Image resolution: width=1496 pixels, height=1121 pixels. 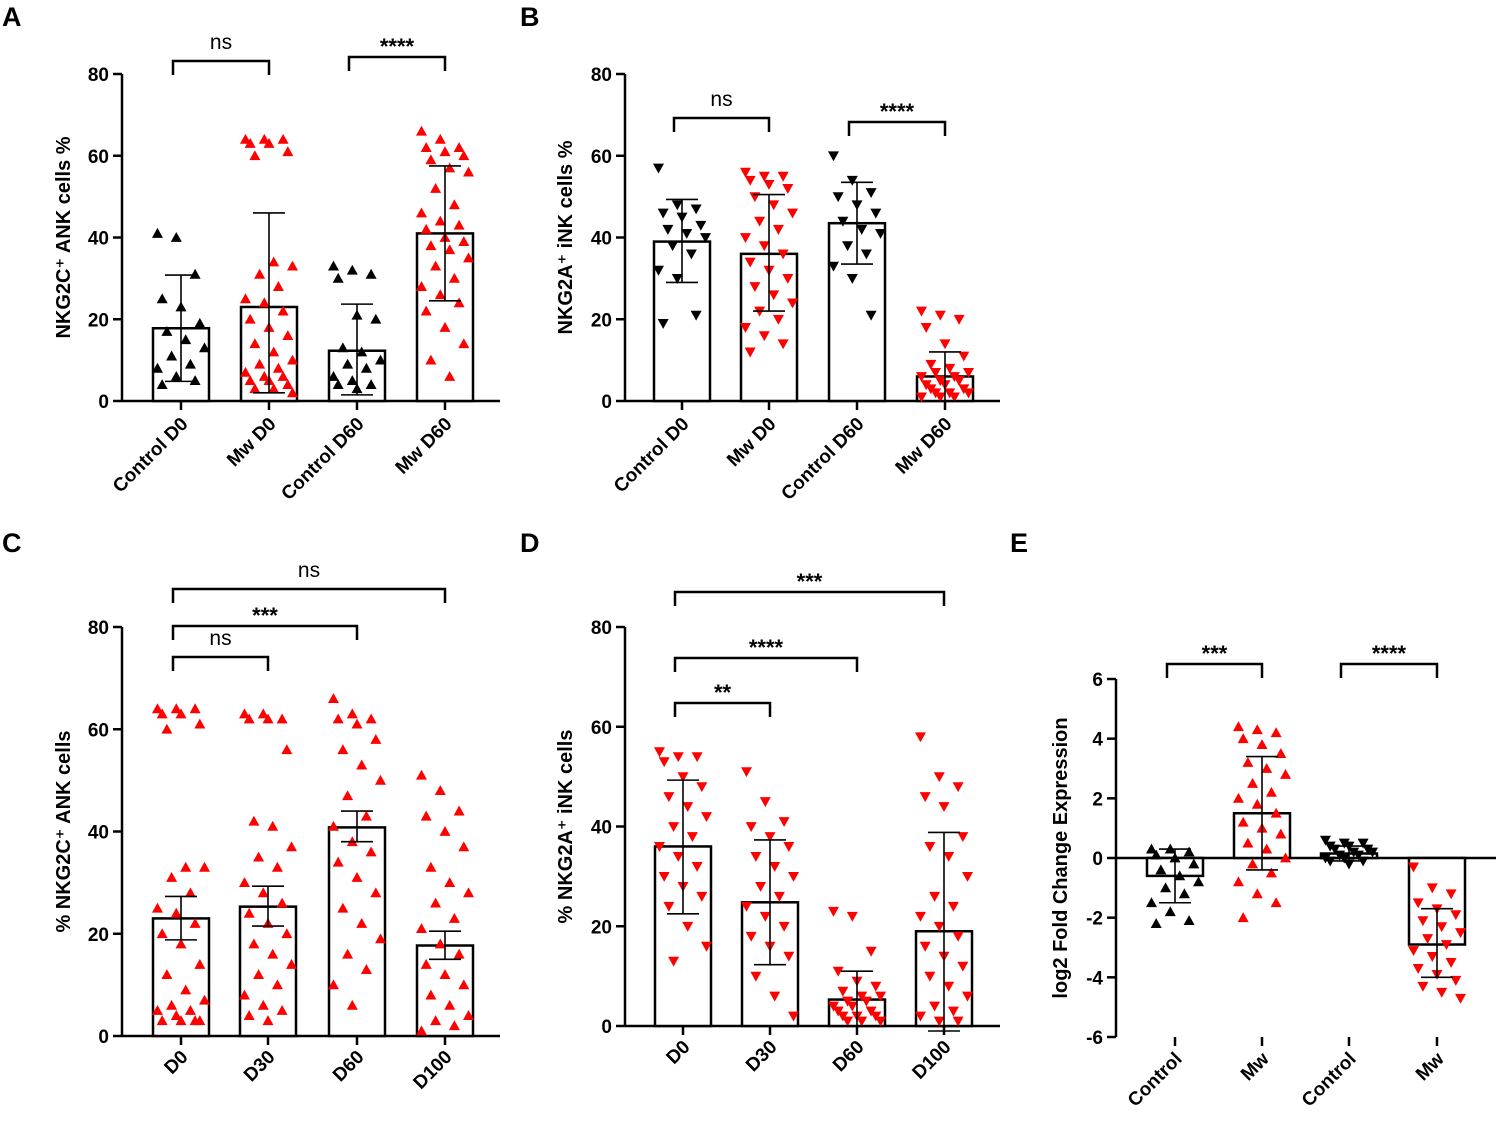 What do you see at coordinates (722, 698) in the screenshot?
I see `significance-bracket: **` at bounding box center [722, 698].